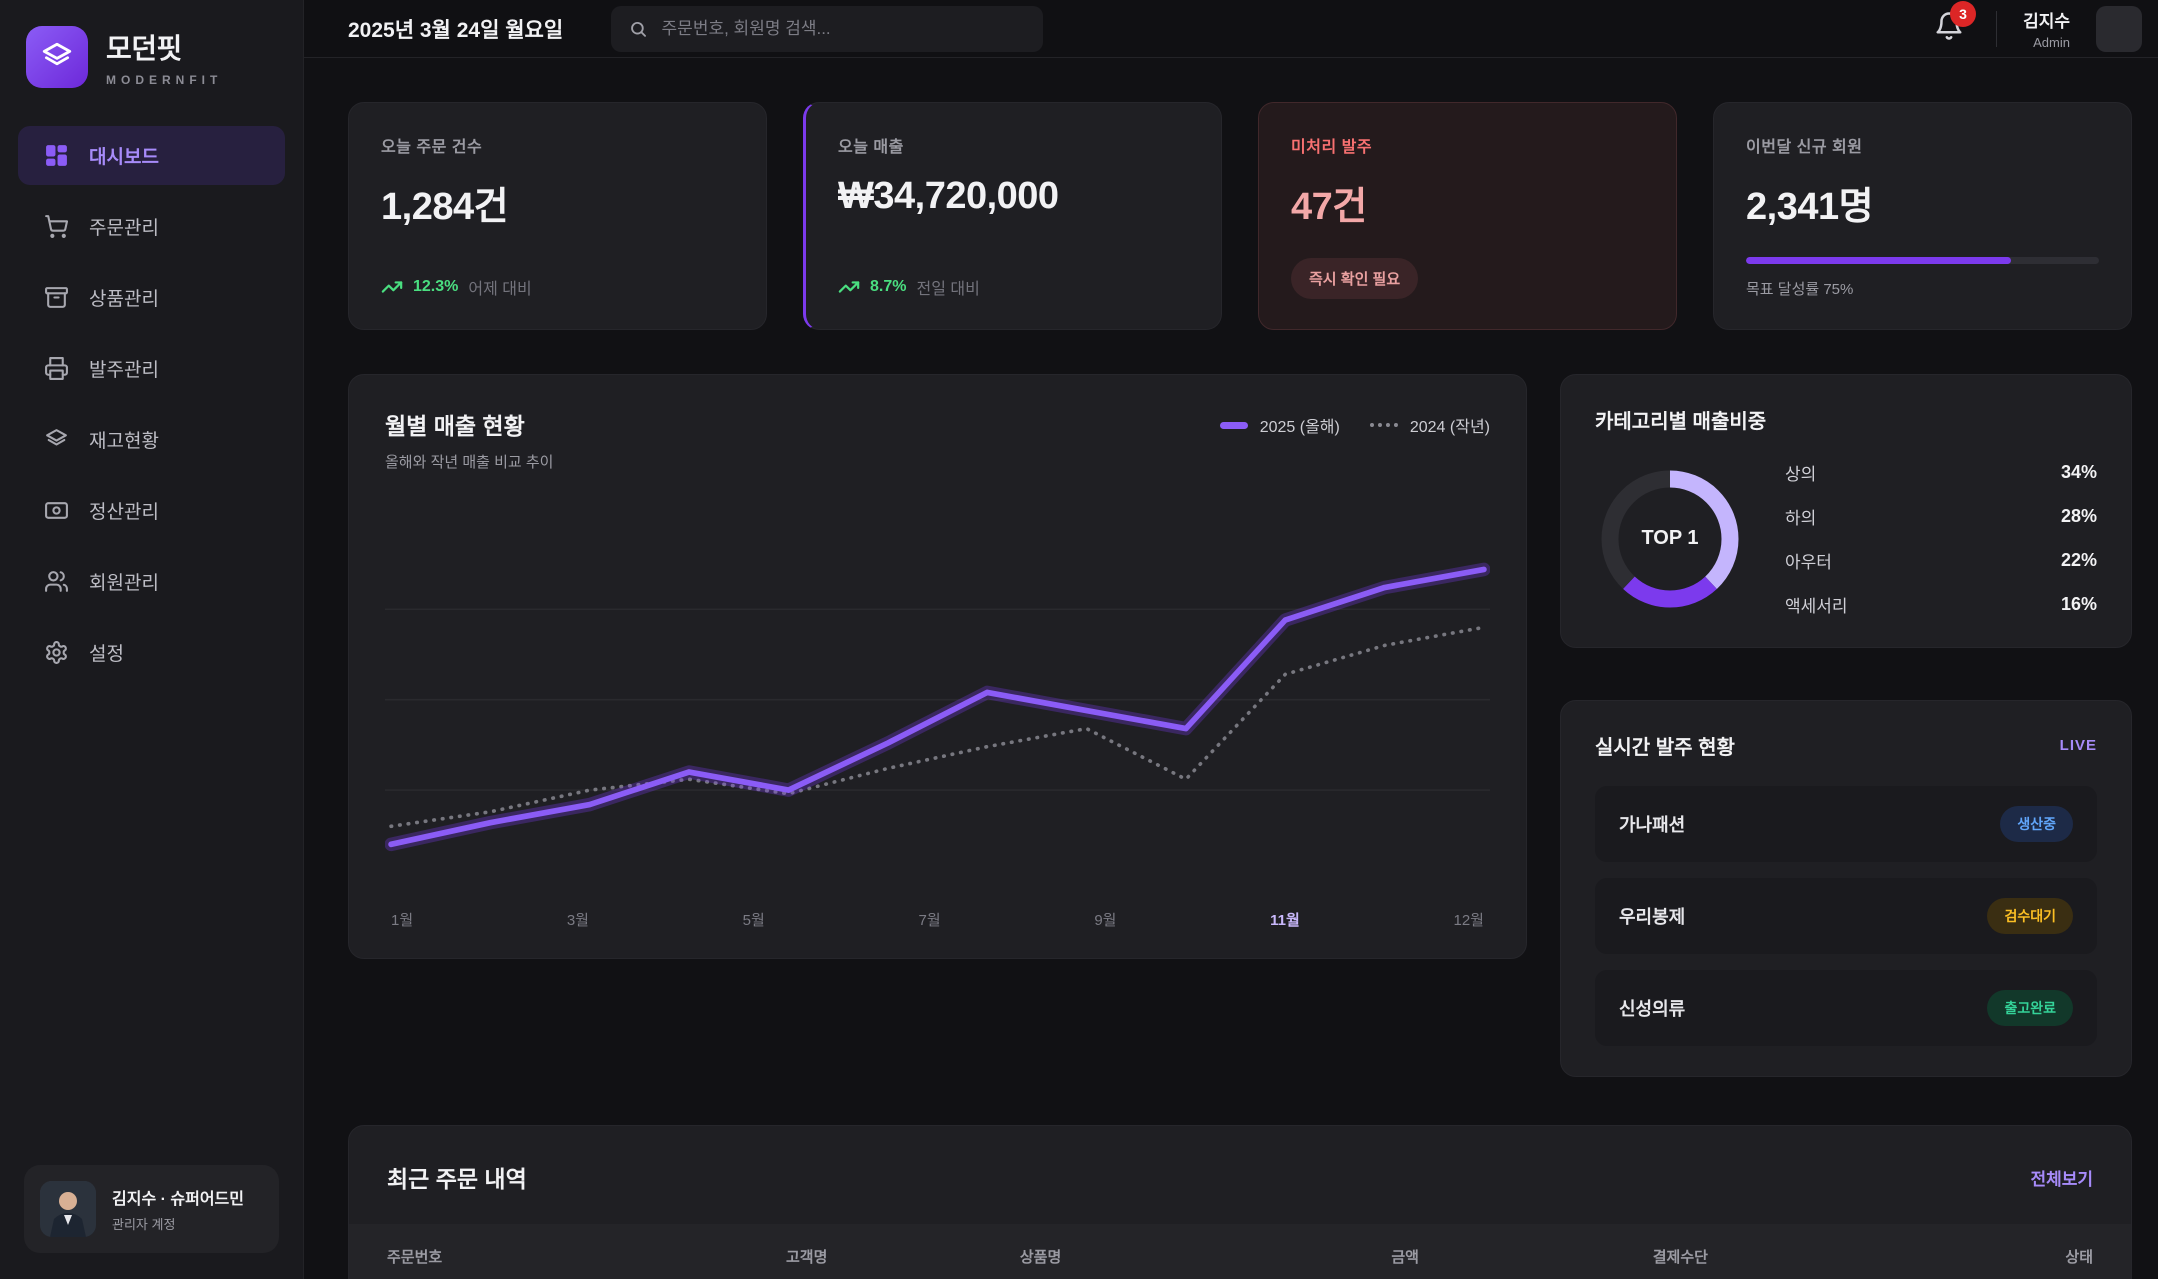 The image size is (2158, 1279). I want to click on sidebar-item-members: 회원관리, so click(151, 581).